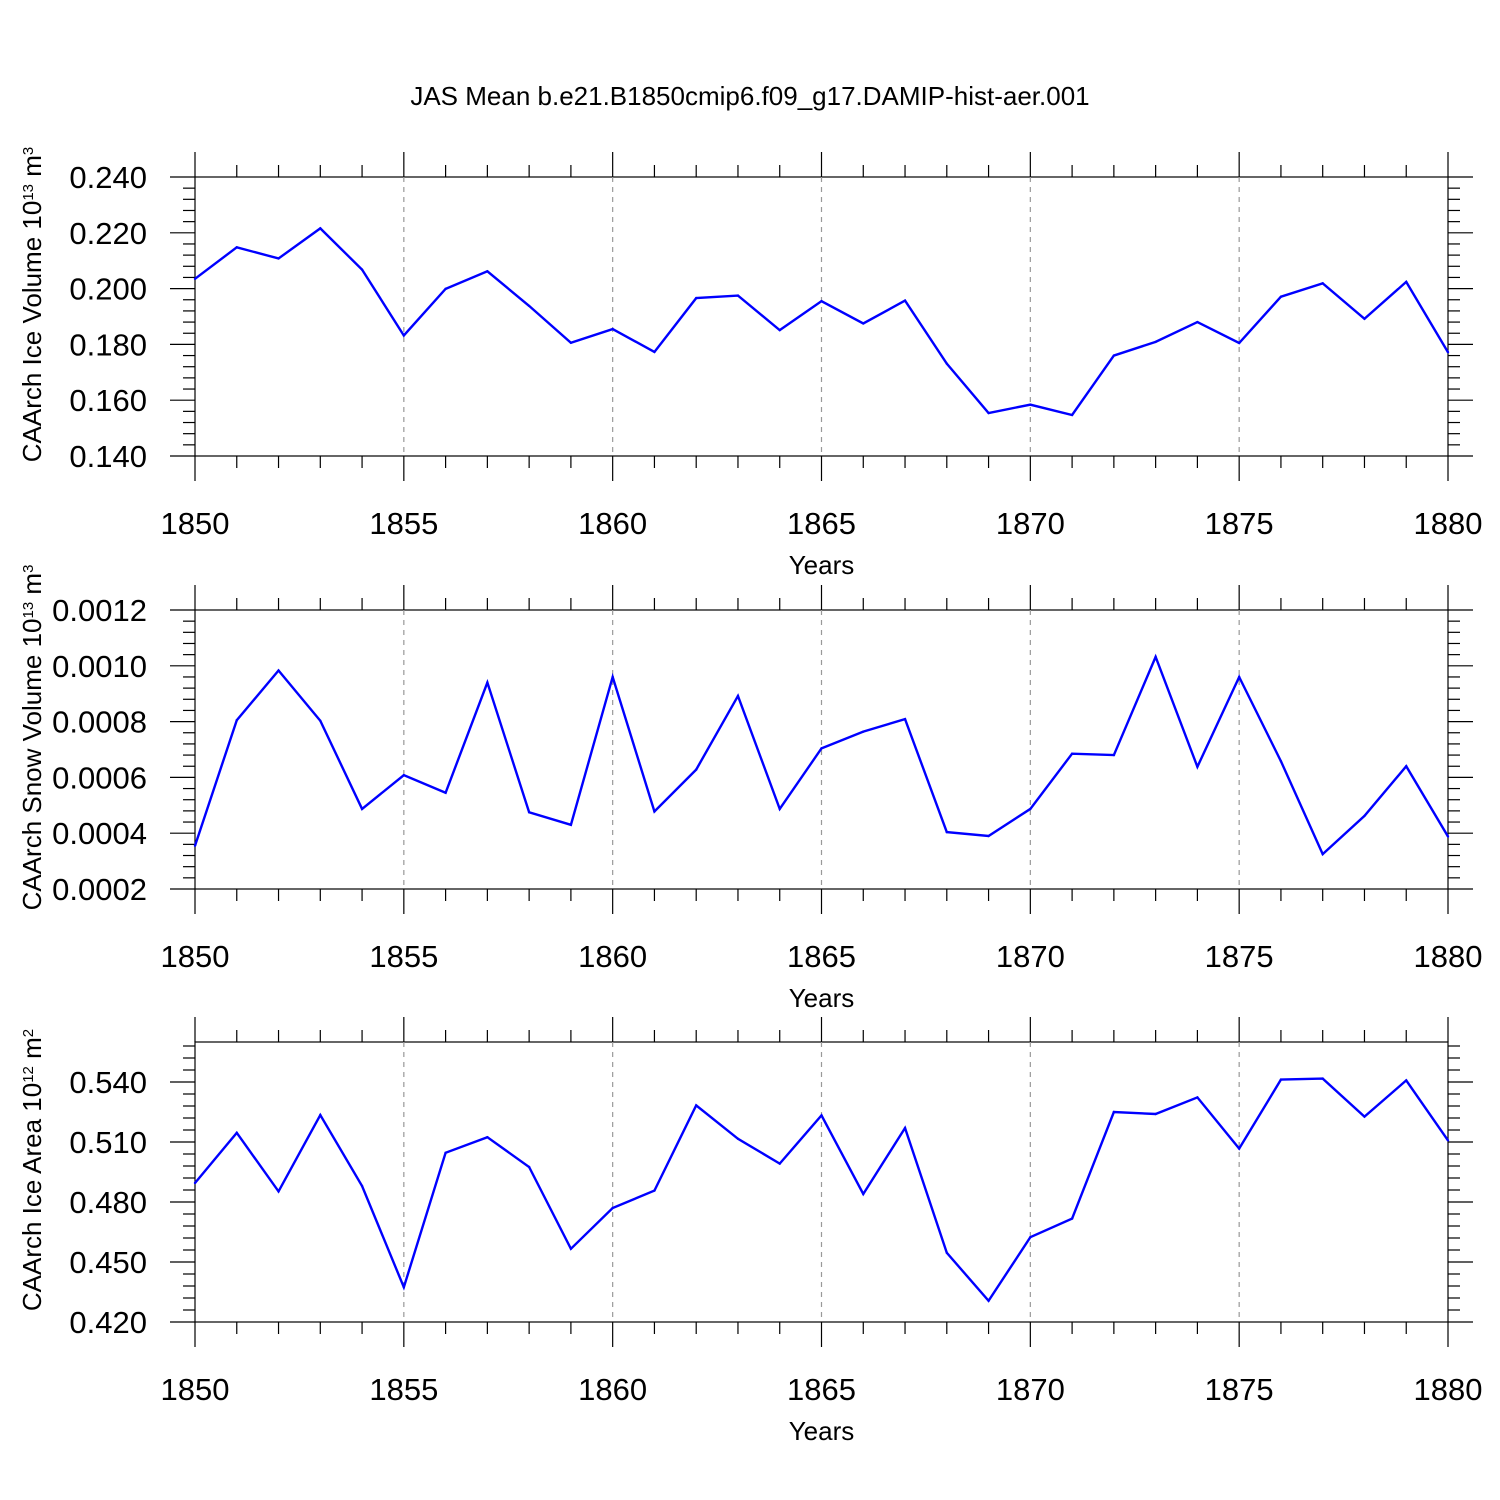 The image size is (1500, 1500). Describe the element at coordinates (108, 1322) in the screenshot. I see `y-tick-label: 0.420` at that location.